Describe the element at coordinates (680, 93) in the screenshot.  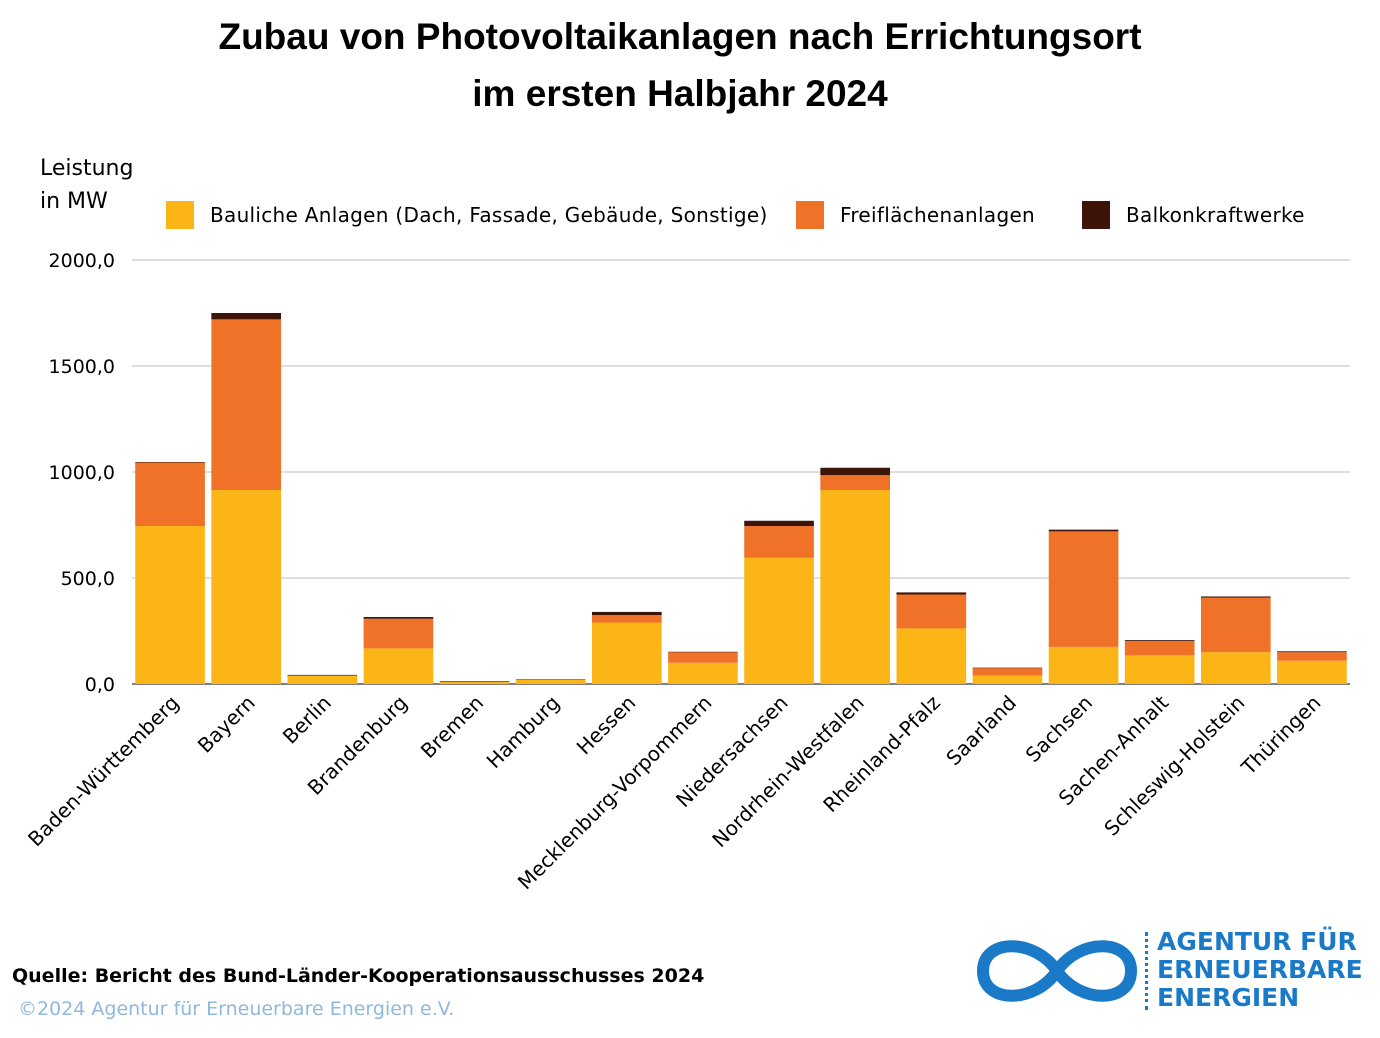
I see `chart-title-line-2: im ersten Halbjahr 2024` at that location.